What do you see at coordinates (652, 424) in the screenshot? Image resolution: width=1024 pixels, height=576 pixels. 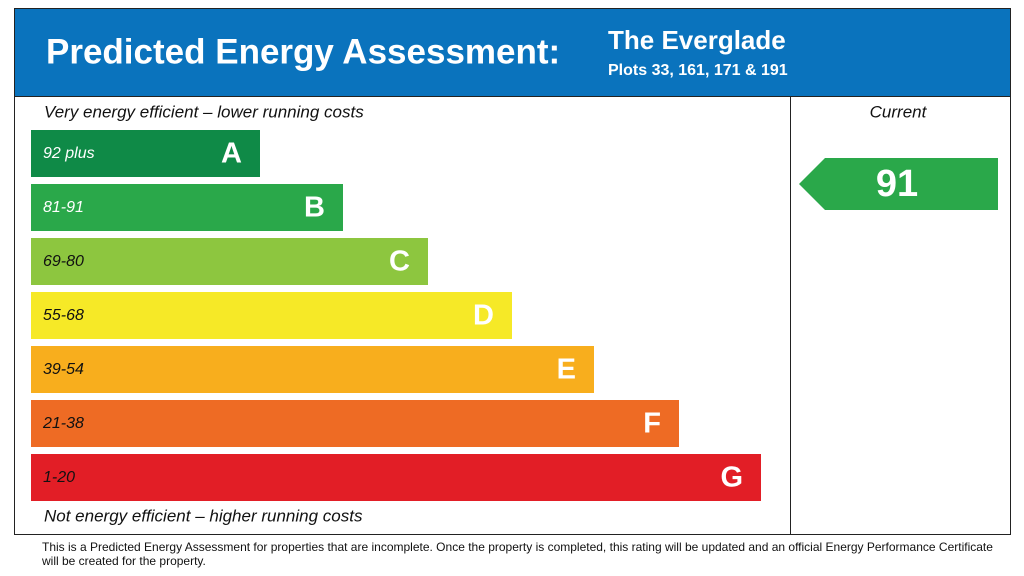 I see `band-letter: F` at bounding box center [652, 424].